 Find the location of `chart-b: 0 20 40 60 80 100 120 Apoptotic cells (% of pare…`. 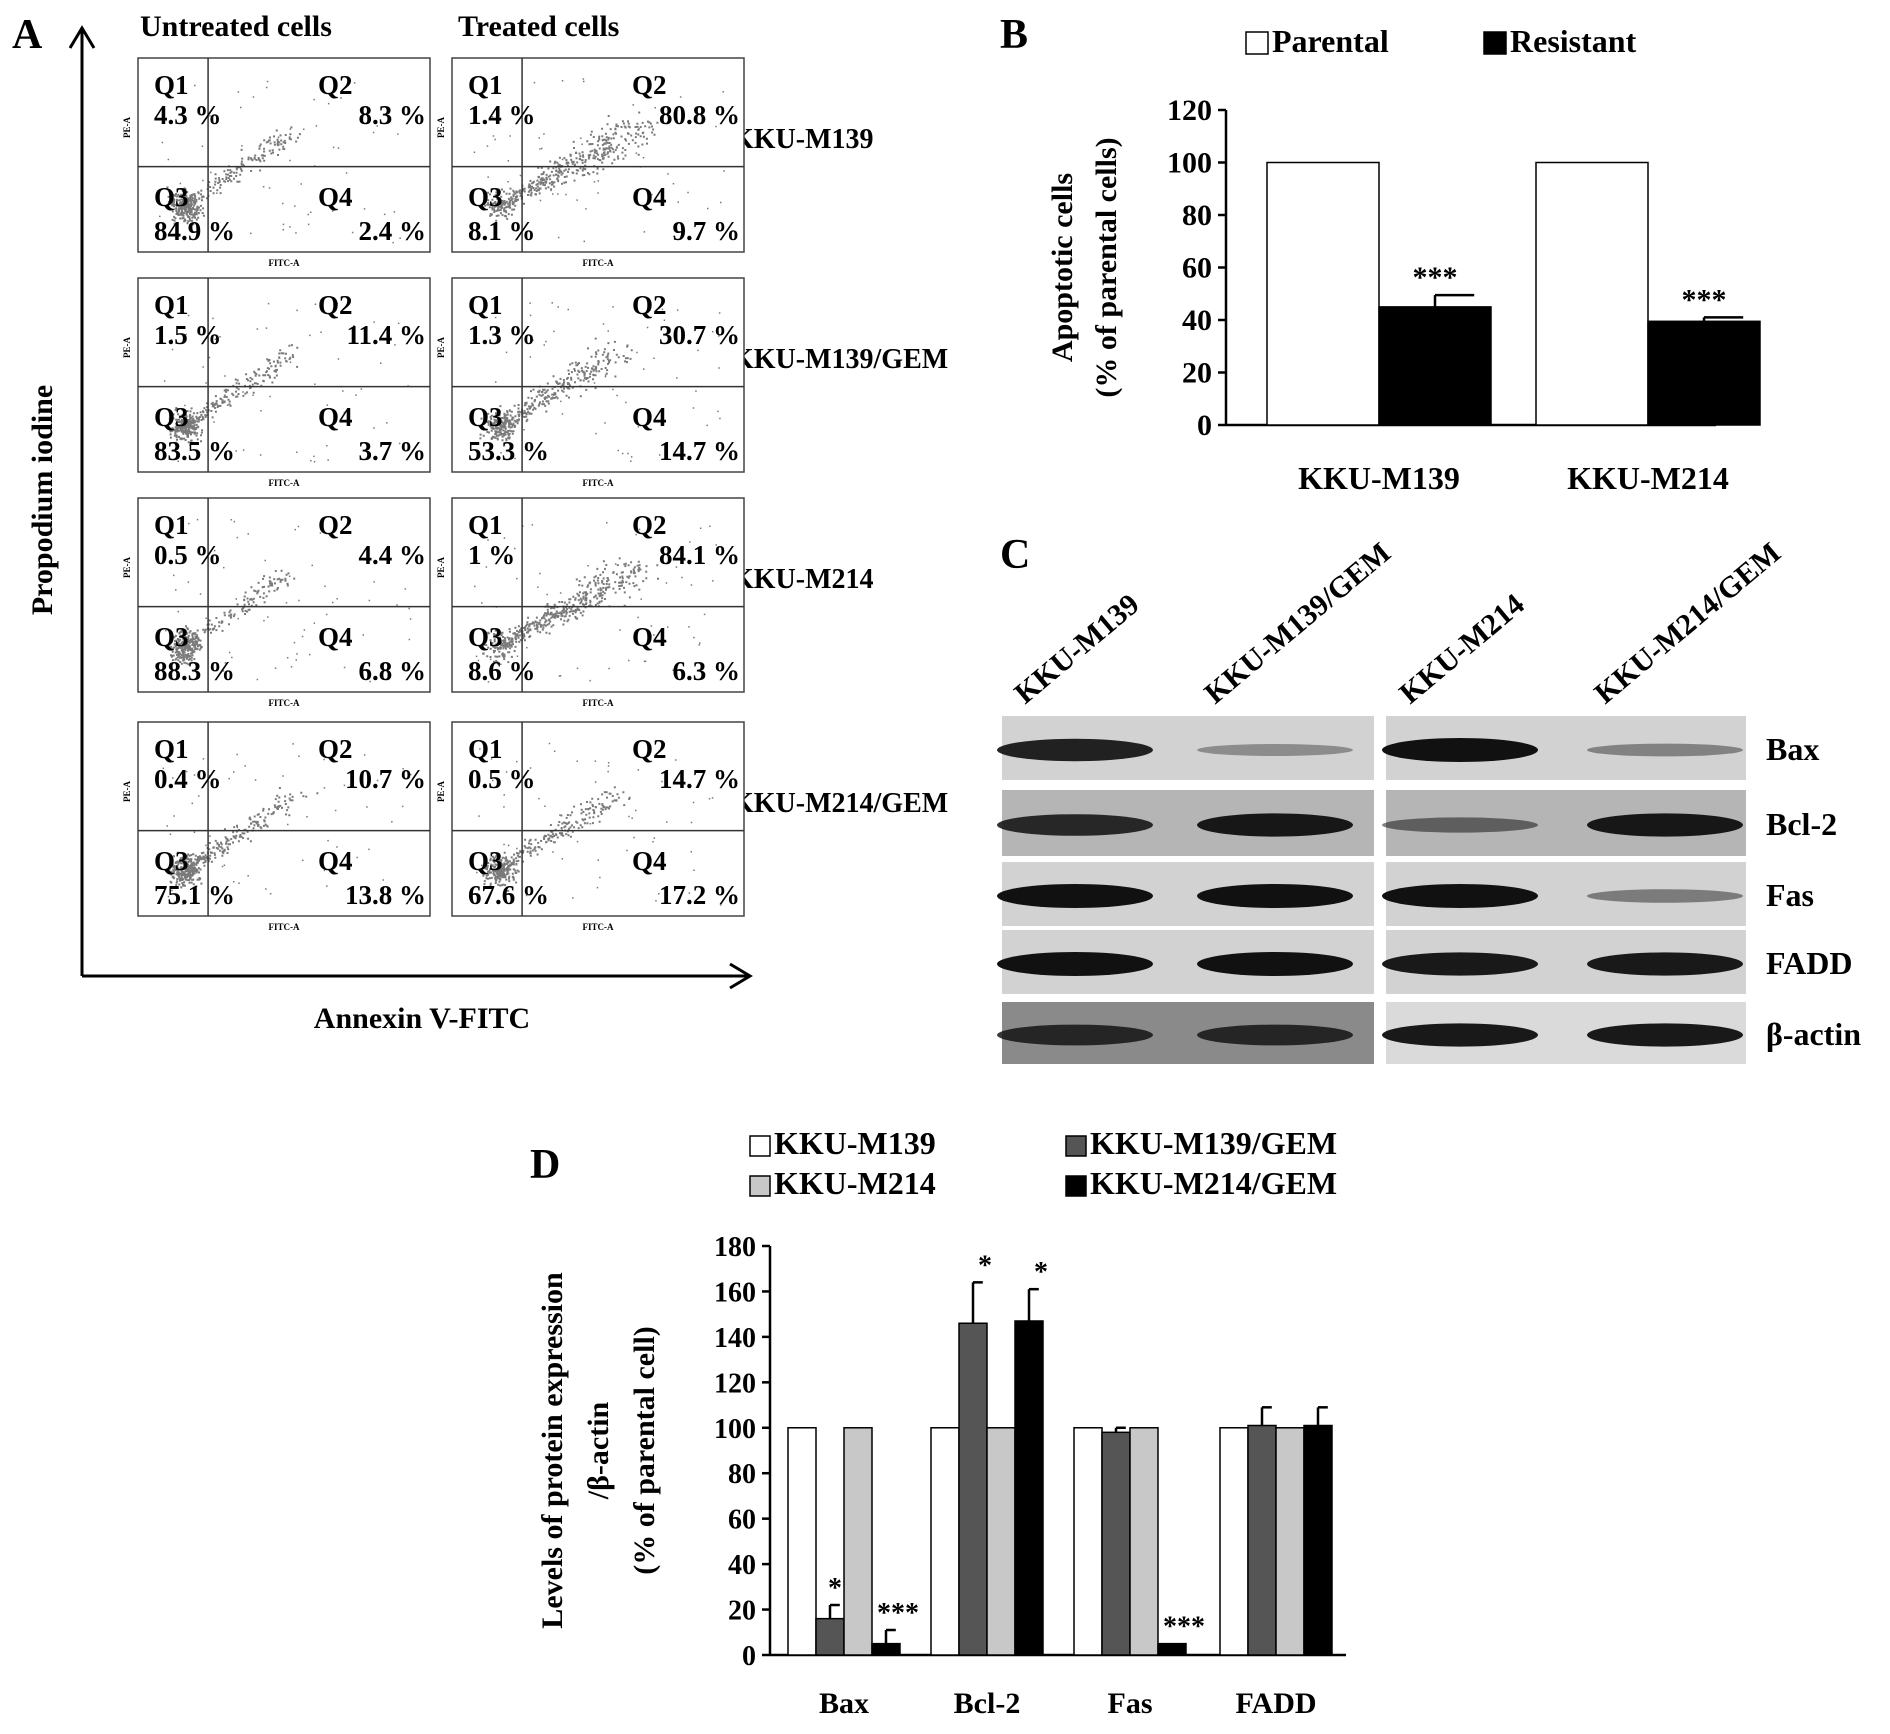

chart-b: 0 20 40 60 80 100 120 Apoptotic cells (% of pare… is located at coordinates (1403, 259).